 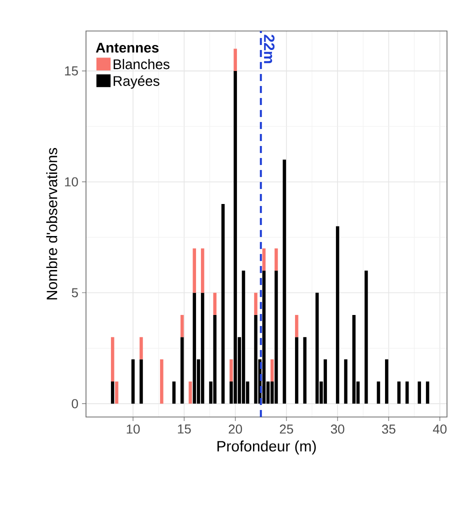 What do you see at coordinates (184, 429) in the screenshot?
I see `x-tick-label: 15` at bounding box center [184, 429].